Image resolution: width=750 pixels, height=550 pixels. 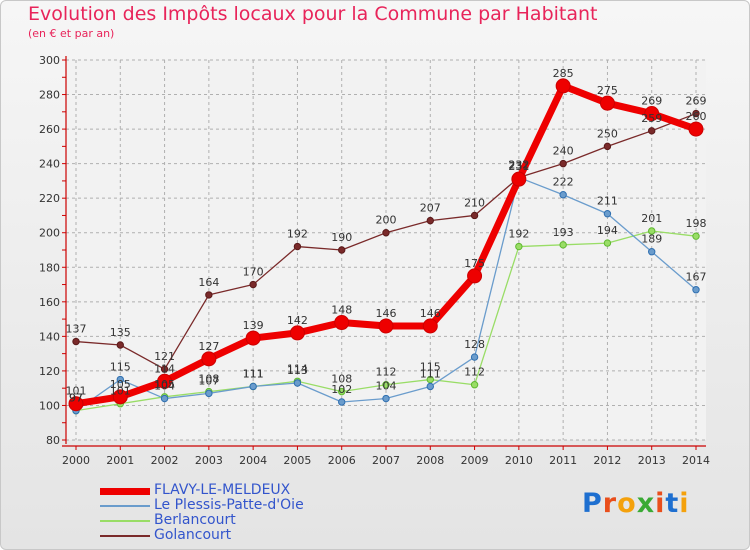 What do you see at coordinates (49, 95) in the screenshot?
I see `y-tick-label: 280` at bounding box center [49, 95].